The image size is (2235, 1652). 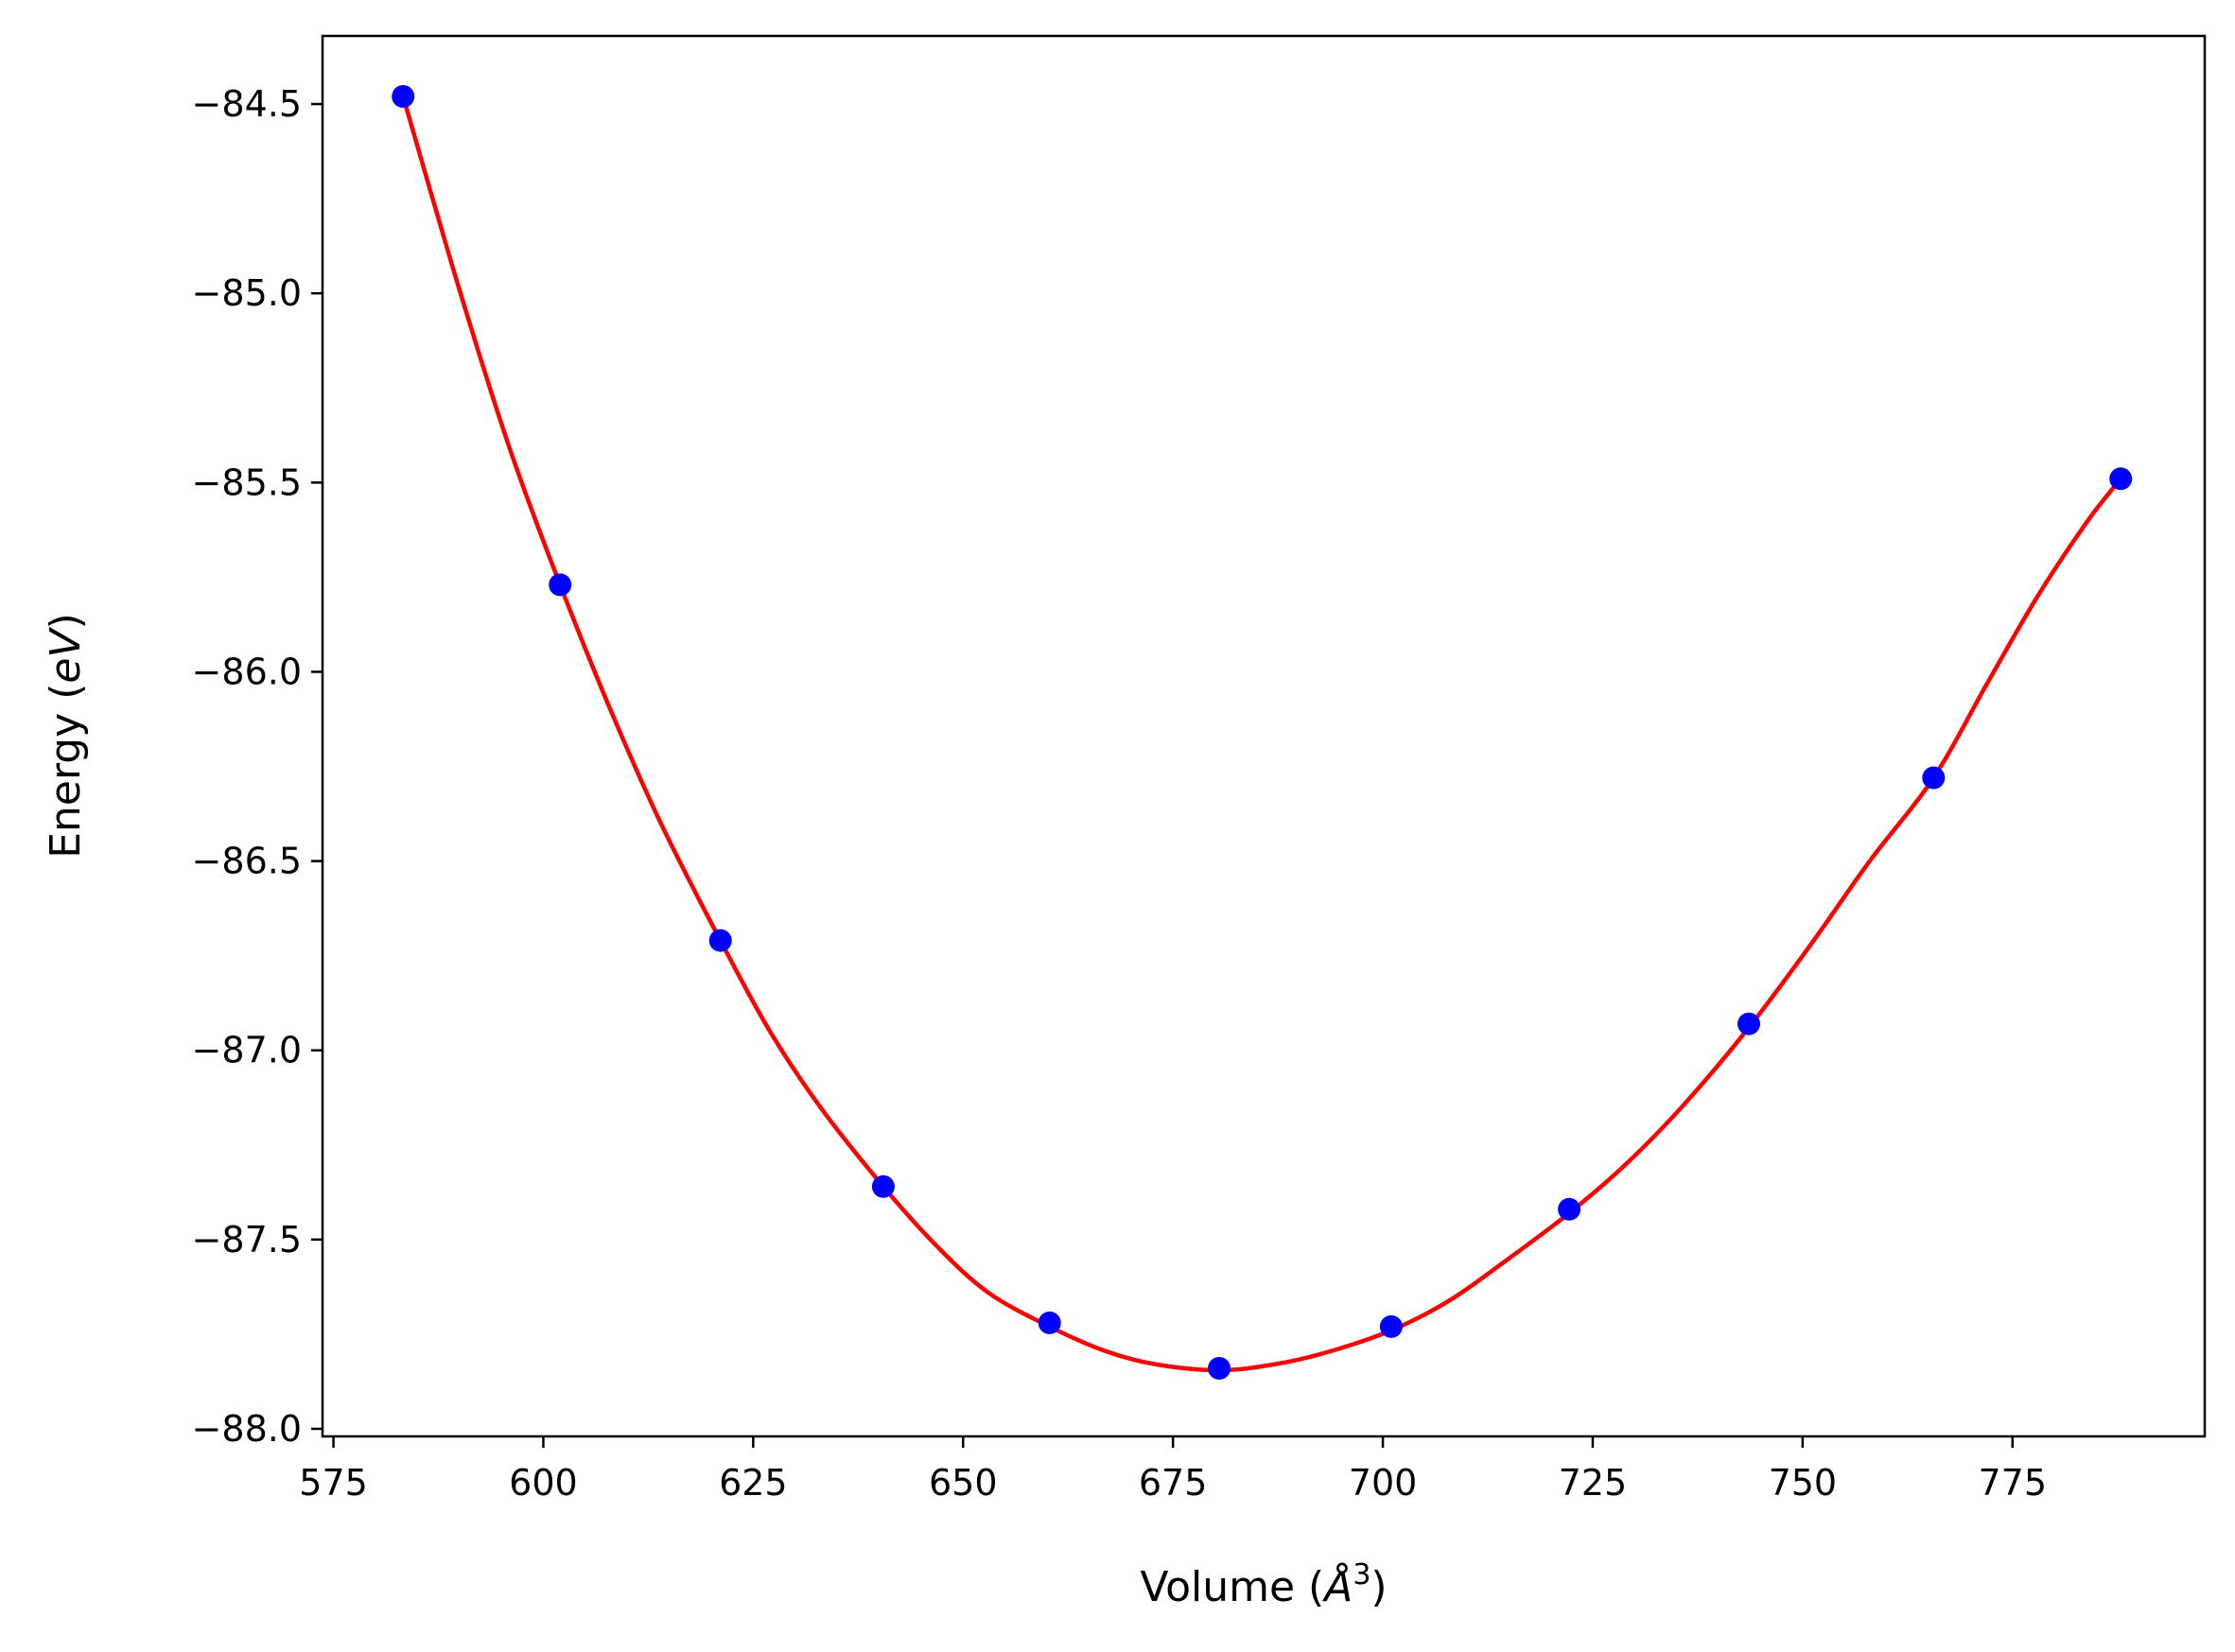 I want to click on y-axis-label: Energy (eV), so click(x=66, y=736).